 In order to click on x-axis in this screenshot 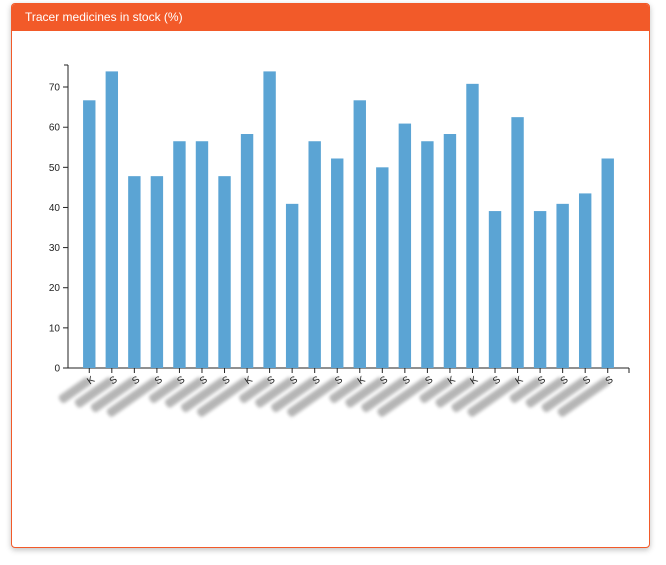, I will do `click(349, 370)`.